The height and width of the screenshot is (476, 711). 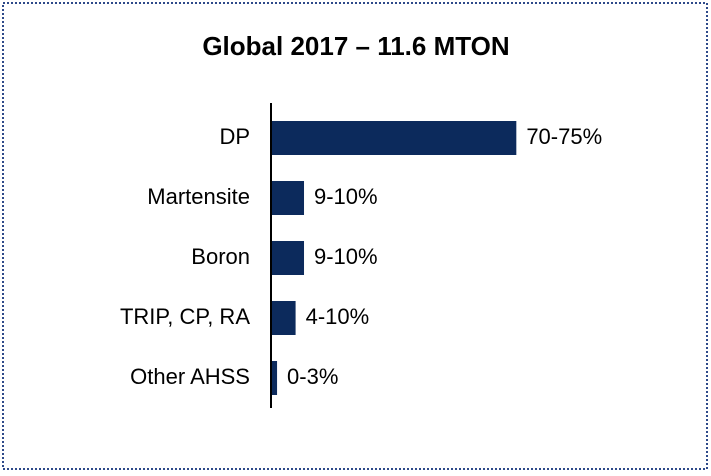 I want to click on category-label: Other AHSS, so click(x=190, y=376).